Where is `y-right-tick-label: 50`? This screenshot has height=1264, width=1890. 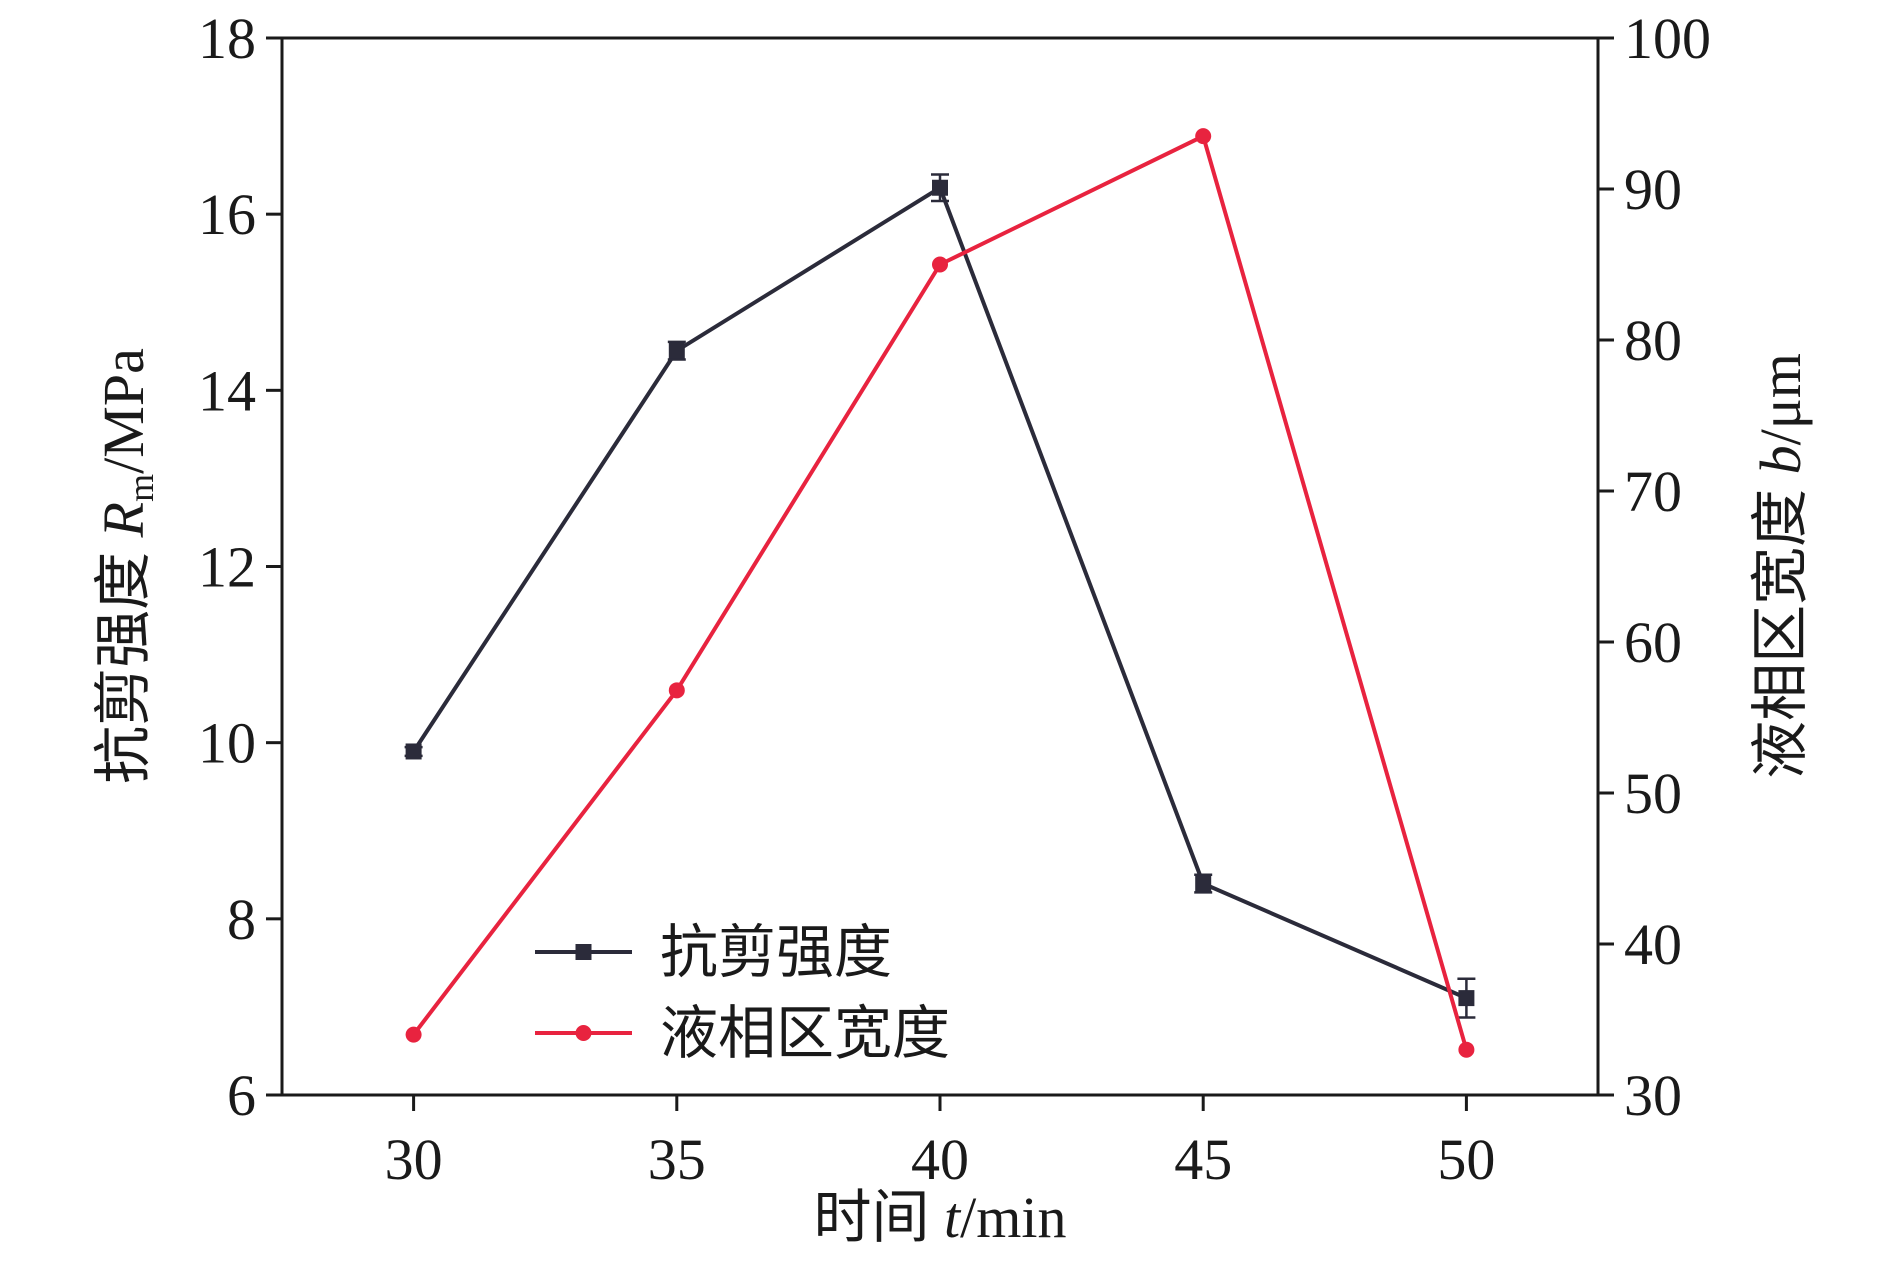
y-right-tick-label: 50 is located at coordinates (1653, 793).